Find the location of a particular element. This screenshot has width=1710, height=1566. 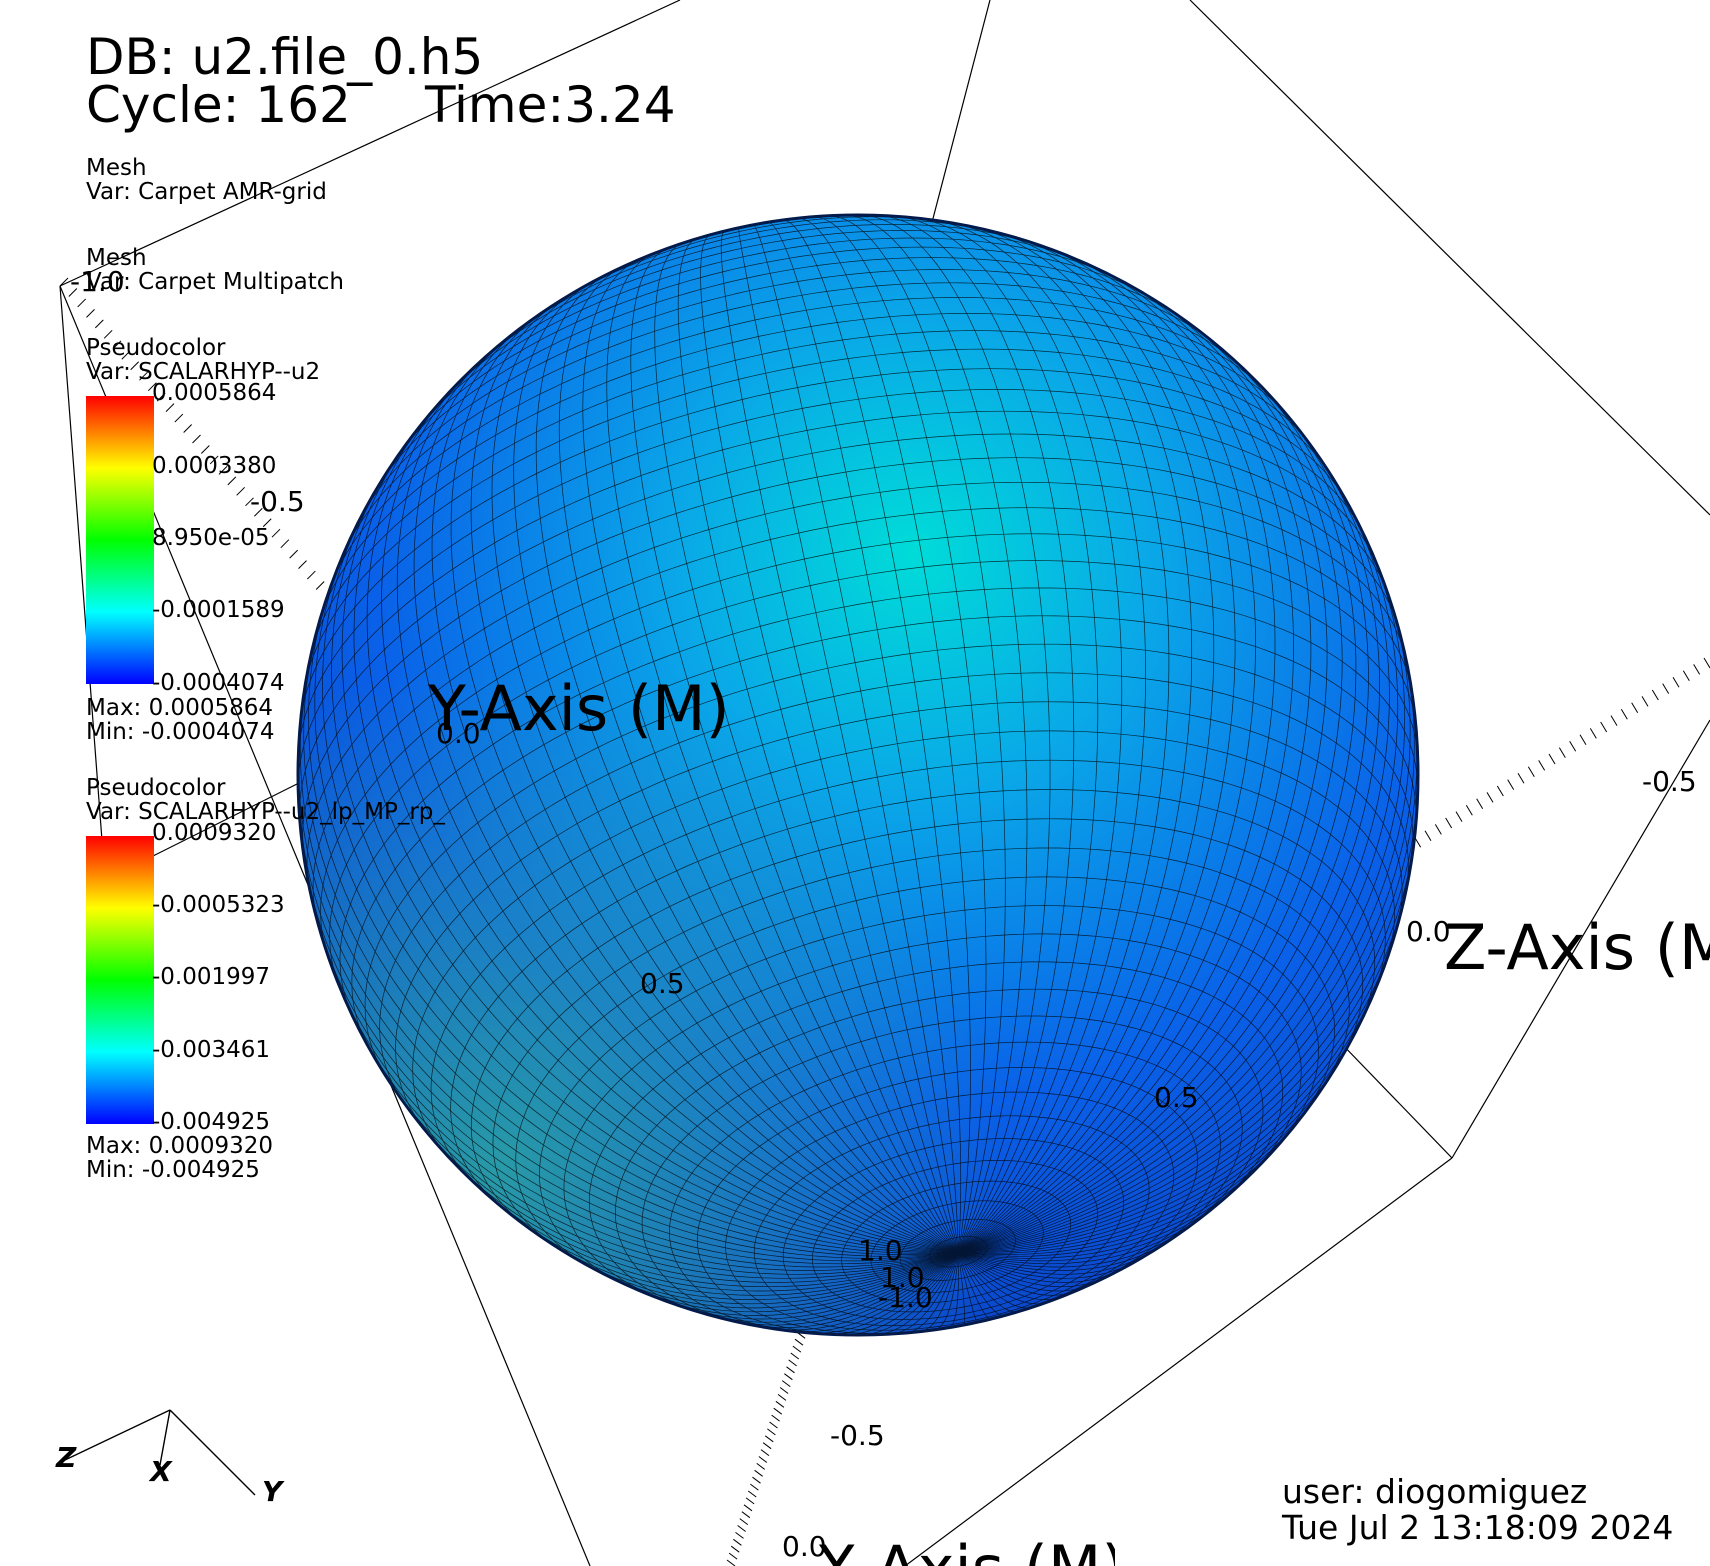

legend-min: Min: -0.004925 is located at coordinates (173, 1170).